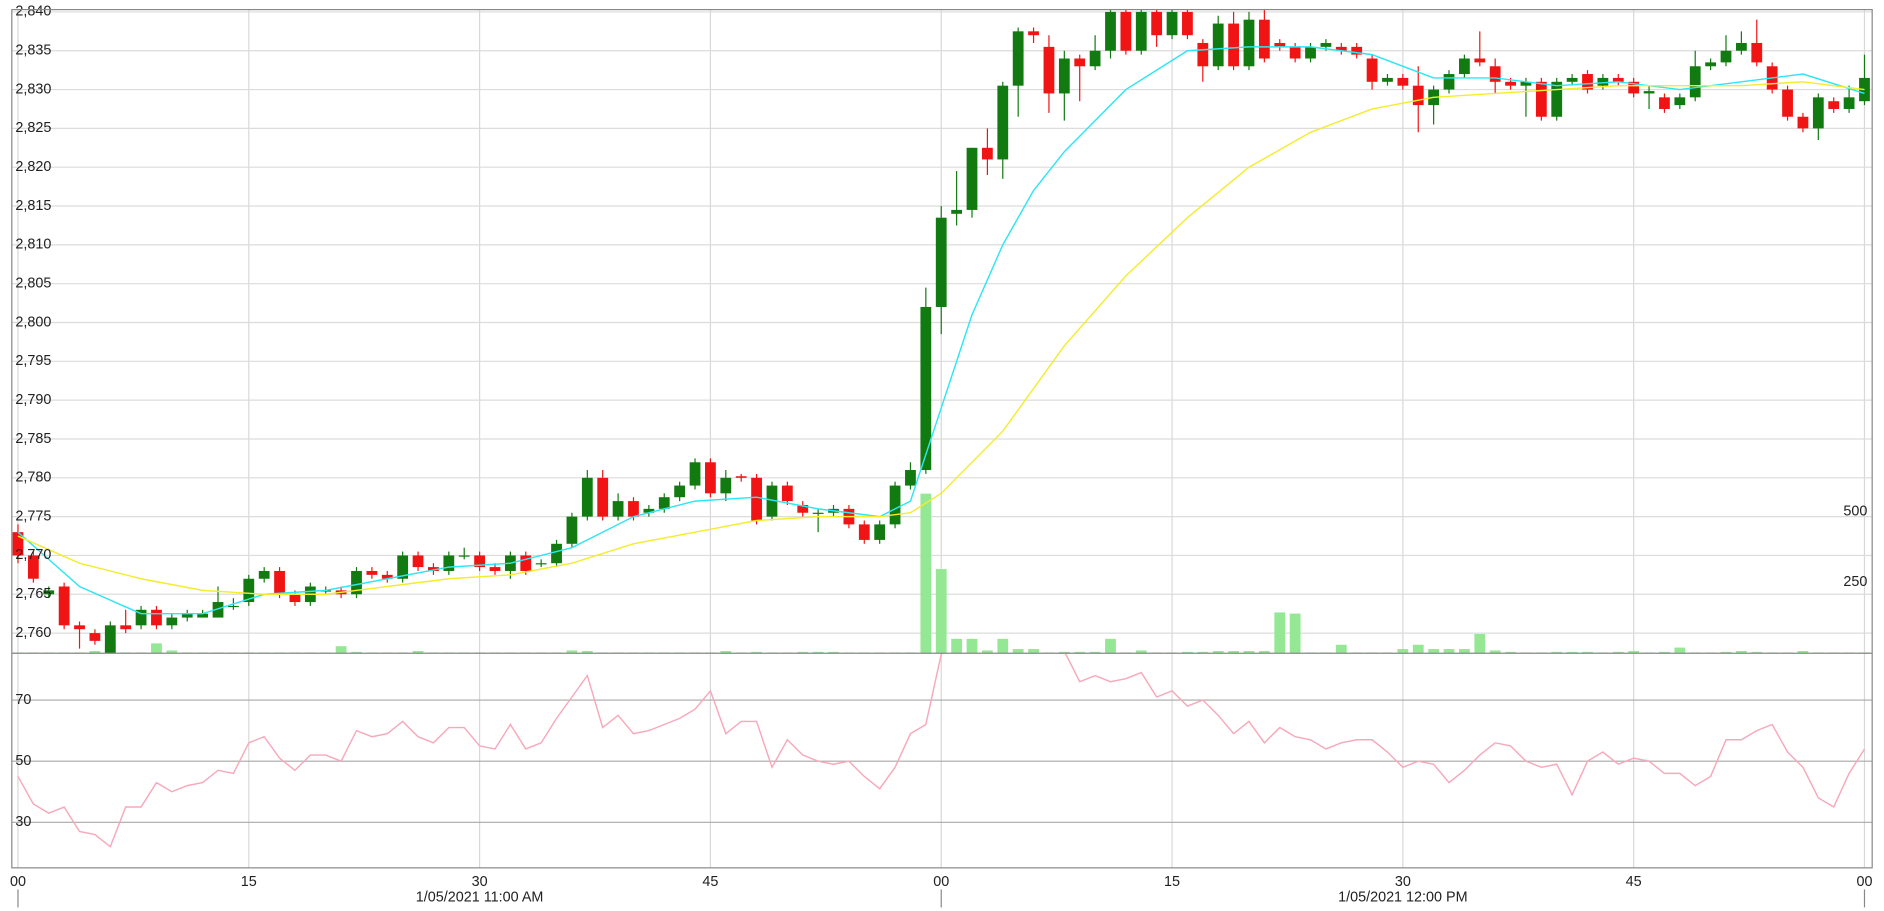 This screenshot has width=1884, height=911. I want to click on y2-tick-label: 250, so click(1855, 582).